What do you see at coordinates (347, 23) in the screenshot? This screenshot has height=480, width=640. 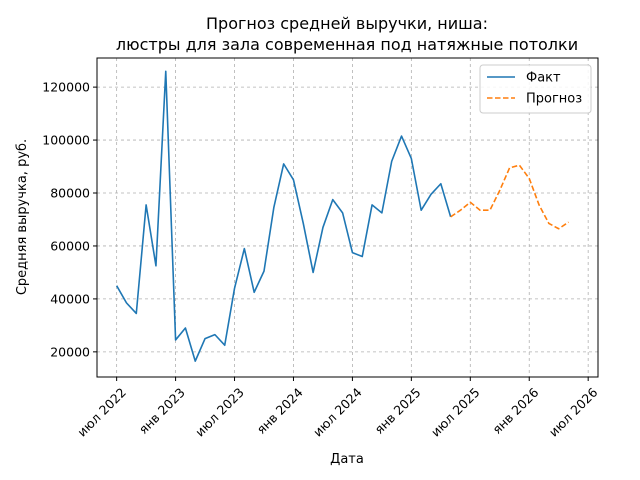 I see `chart-title-line1: Прогноз средней выручки, ниша:` at bounding box center [347, 23].